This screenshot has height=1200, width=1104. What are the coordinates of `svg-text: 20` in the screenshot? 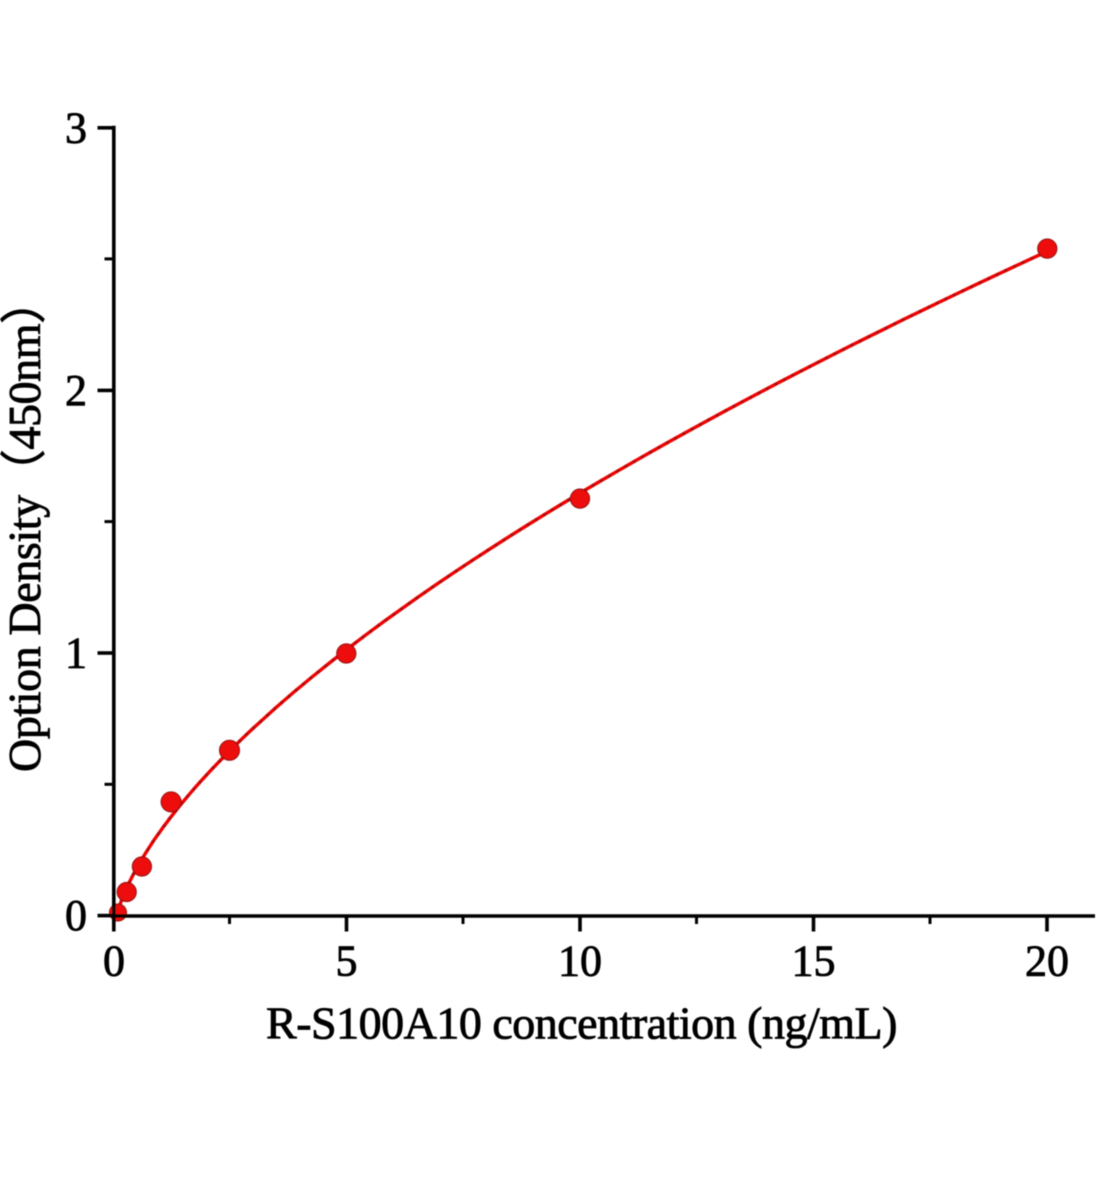 It's located at (1047, 961).